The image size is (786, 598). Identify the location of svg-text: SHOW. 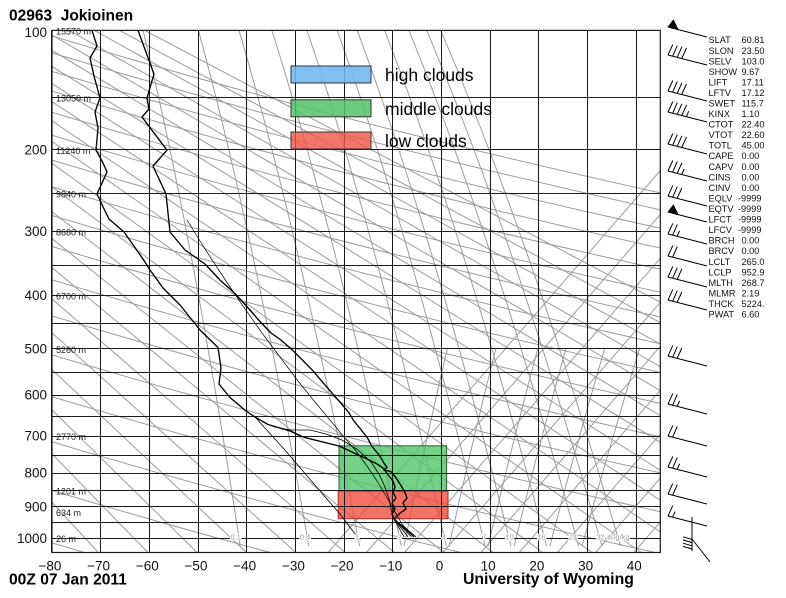
(723, 72).